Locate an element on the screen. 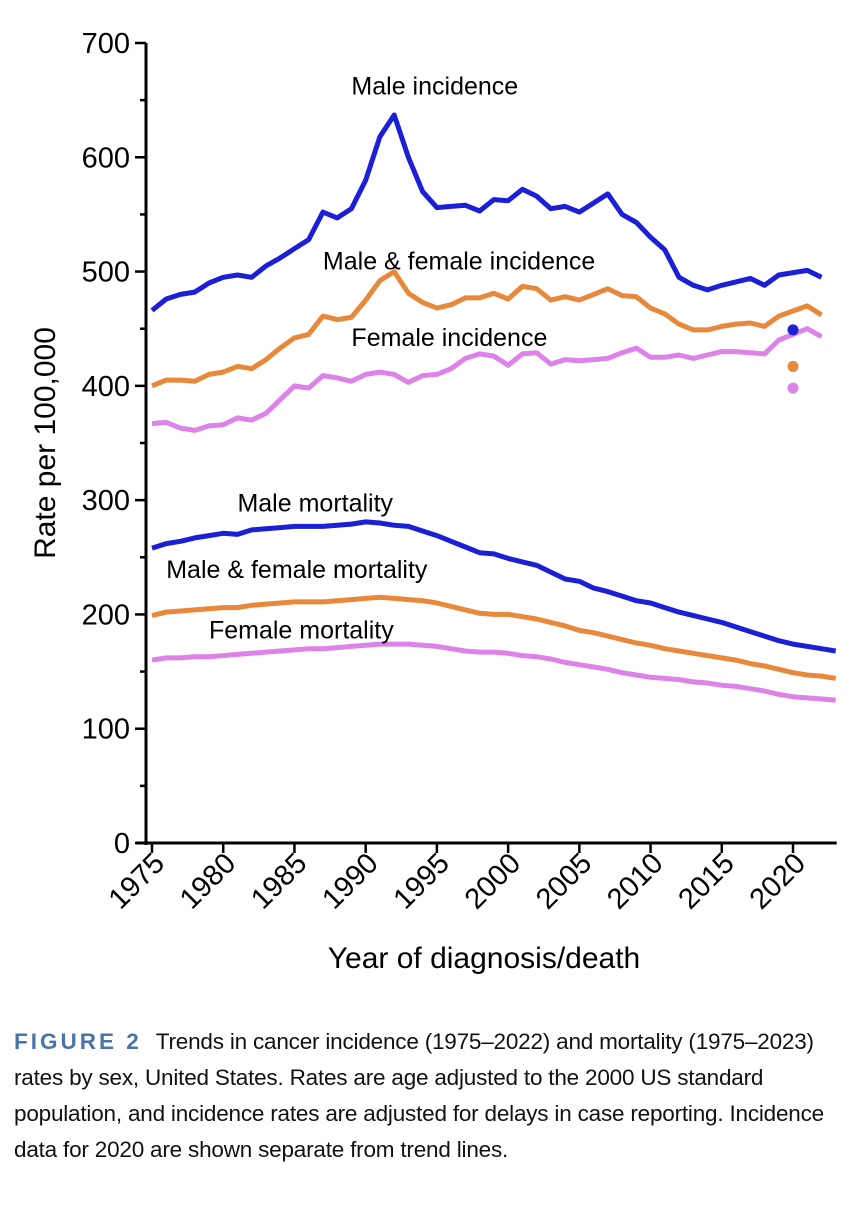 Image resolution: width=868 pixels, height=1214 pixels. label-male-mortality: Male mortality is located at coordinates (315, 504).